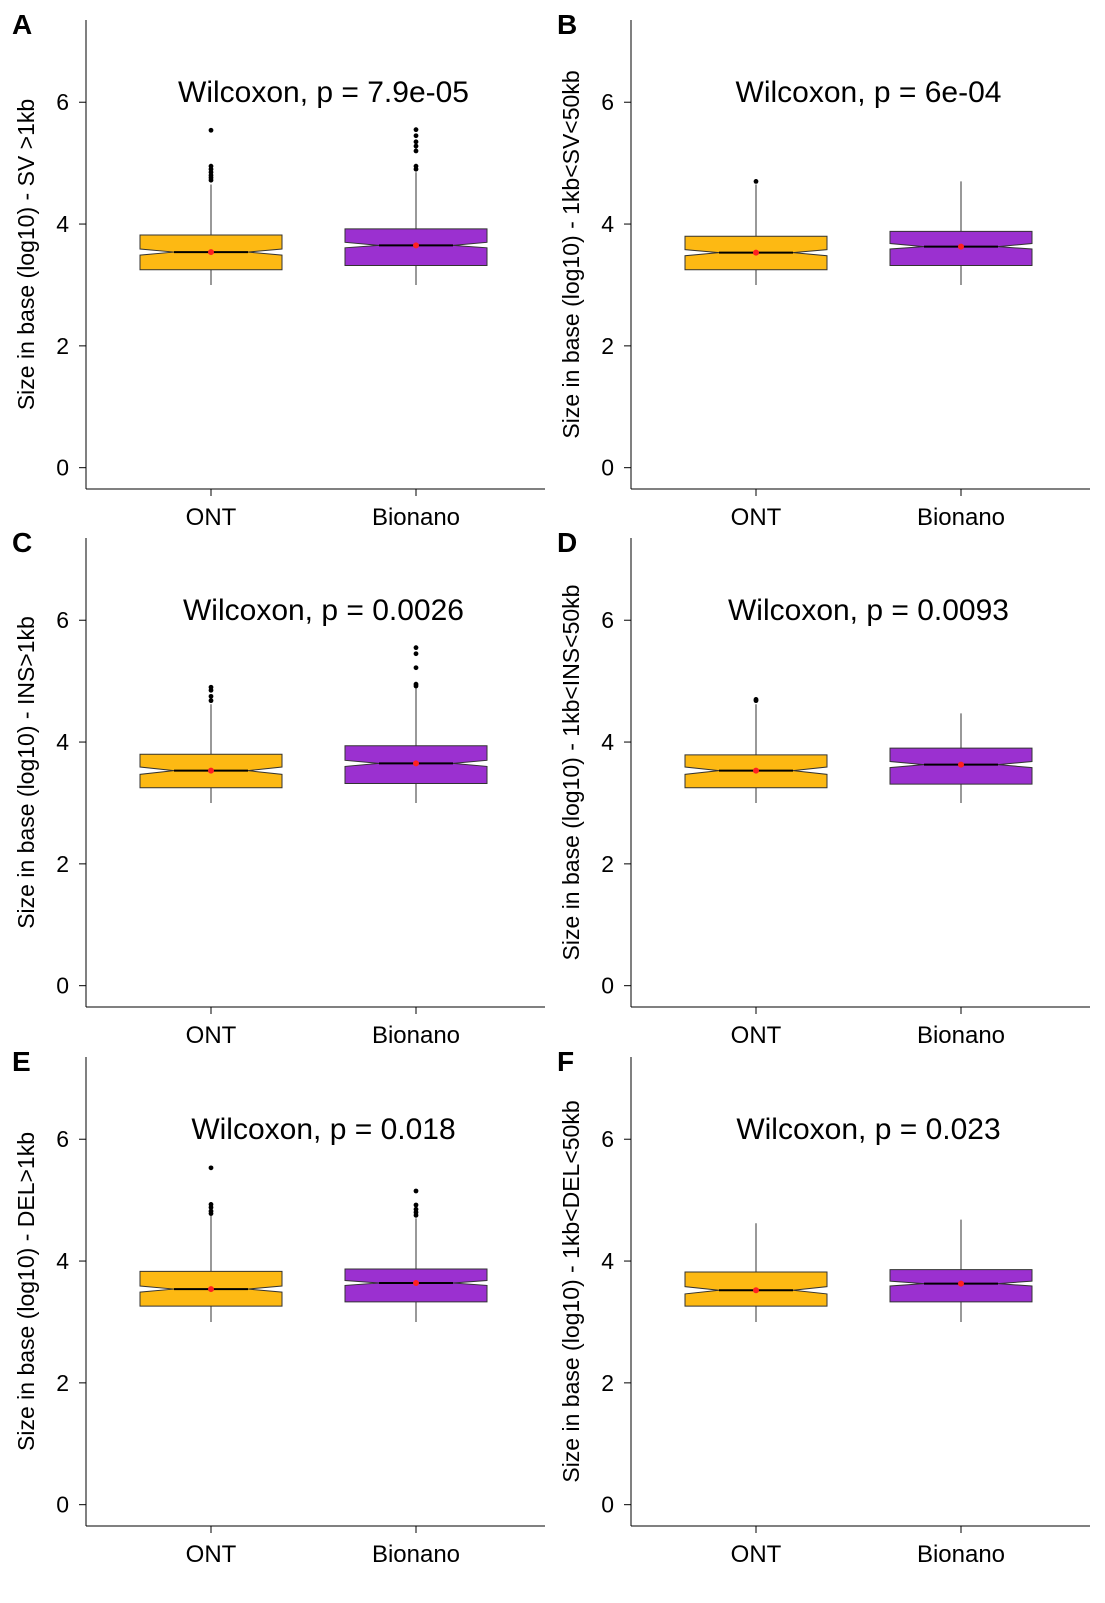 This screenshot has width=1105, height=1603. Describe the element at coordinates (323, 1129) in the screenshot. I see `wilcoxon-annotation: Wilcoxon, p = 0.018` at that location.